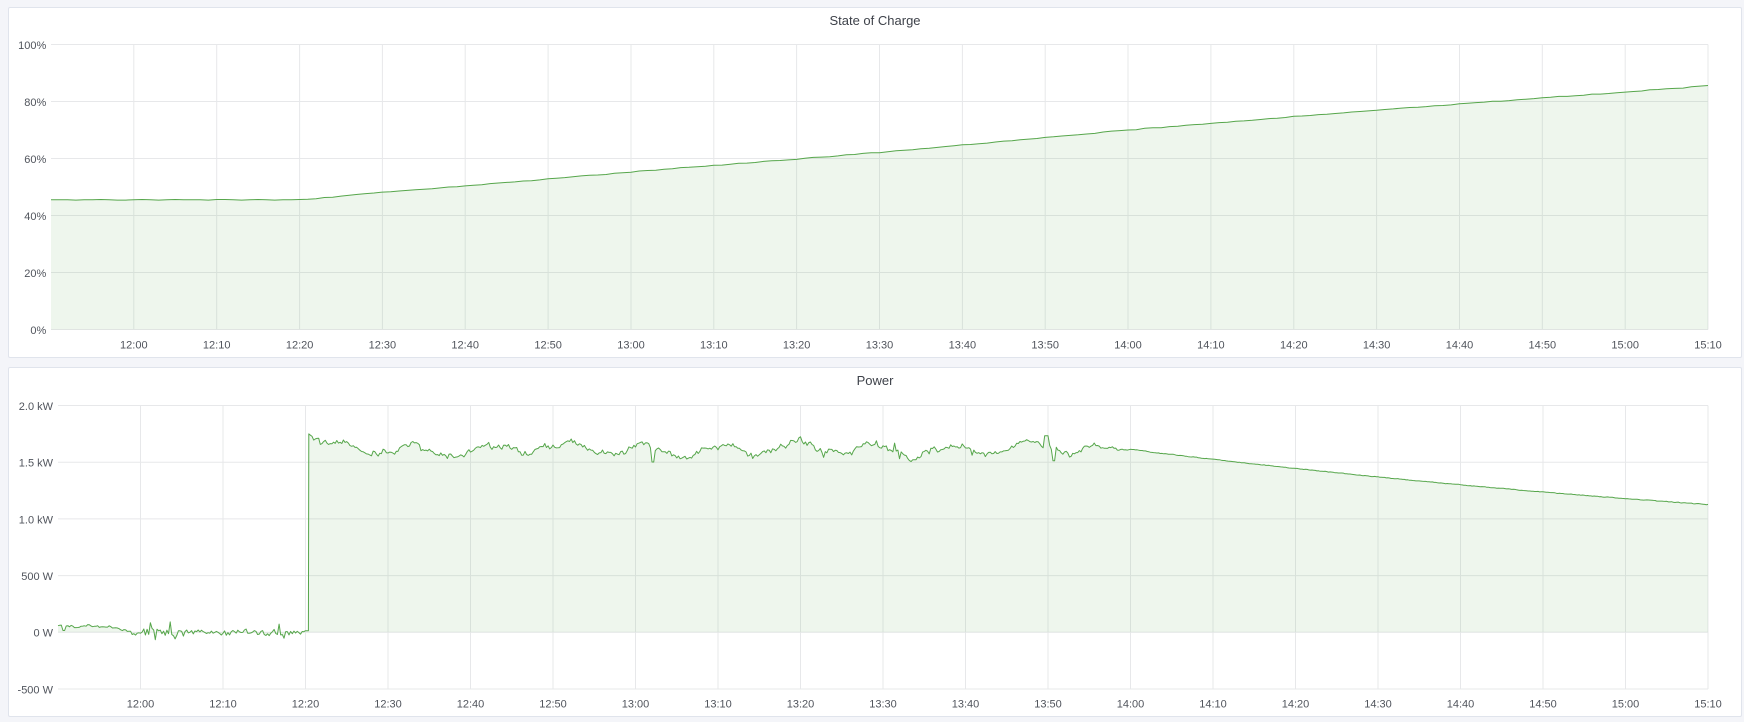 This screenshot has height=722, width=1744. Describe the element at coordinates (35, 274) in the screenshot. I see `svg-text: 20%` at that location.